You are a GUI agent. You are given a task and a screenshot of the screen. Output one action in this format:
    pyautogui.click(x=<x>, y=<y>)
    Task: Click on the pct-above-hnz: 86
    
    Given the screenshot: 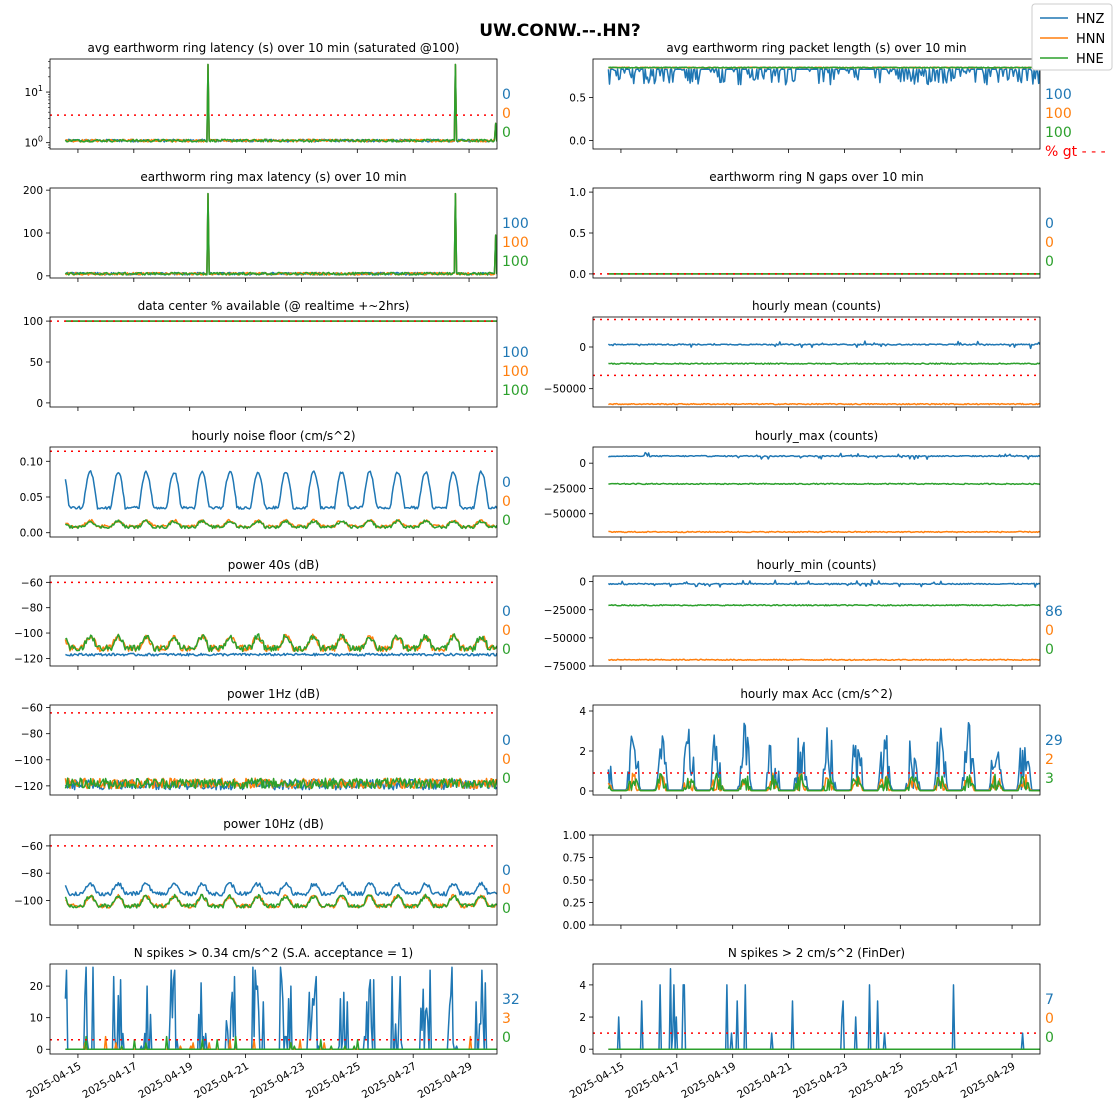 What is the action you would take?
    pyautogui.click(x=1054, y=612)
    